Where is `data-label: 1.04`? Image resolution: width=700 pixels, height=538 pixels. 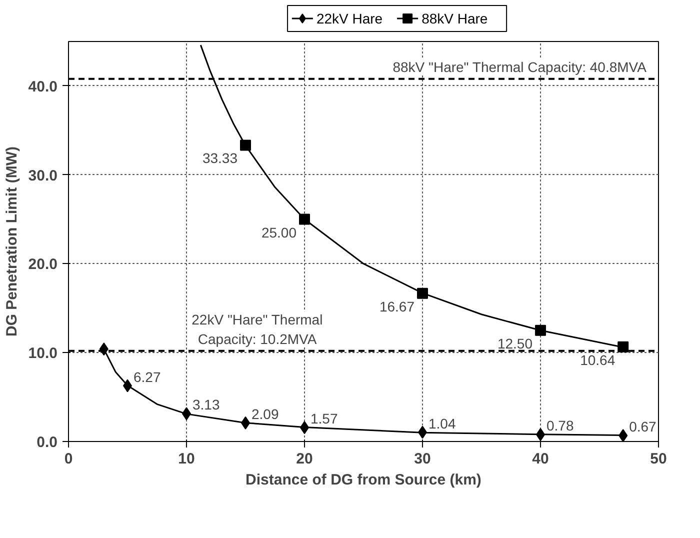
data-label: 1.04 is located at coordinates (442, 423).